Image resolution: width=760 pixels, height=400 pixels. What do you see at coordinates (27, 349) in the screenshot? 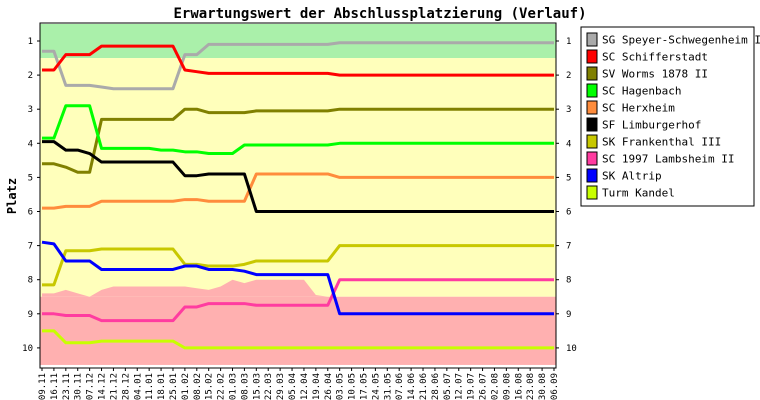
I see `y-tick-label-left: 10` at bounding box center [27, 349].